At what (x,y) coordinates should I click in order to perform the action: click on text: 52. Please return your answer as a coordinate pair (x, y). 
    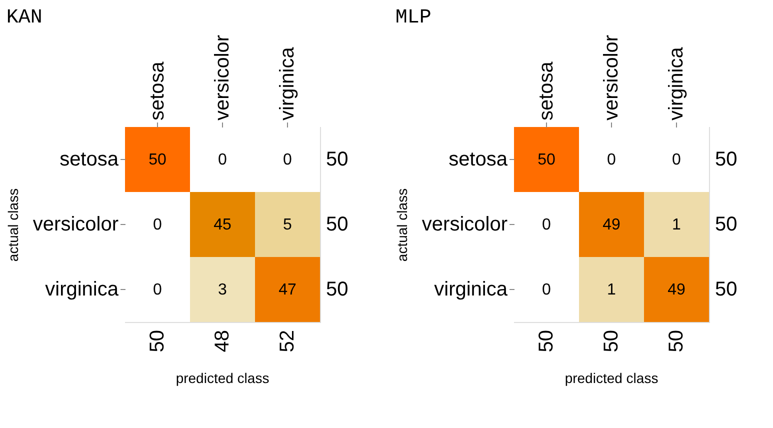
    Looking at the image, I should click on (287, 341).